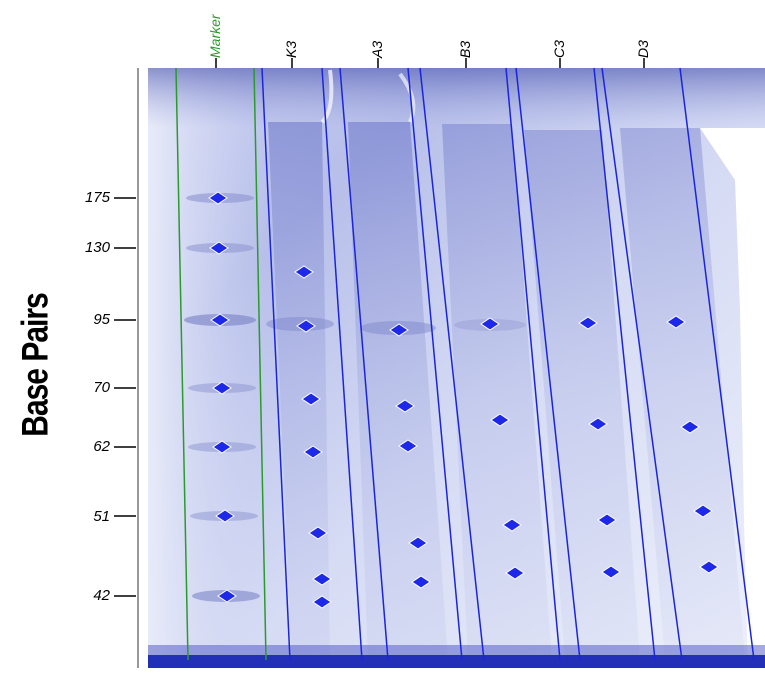 This screenshot has width=765, height=673. I want to click on well-d3, so click(682, 394).